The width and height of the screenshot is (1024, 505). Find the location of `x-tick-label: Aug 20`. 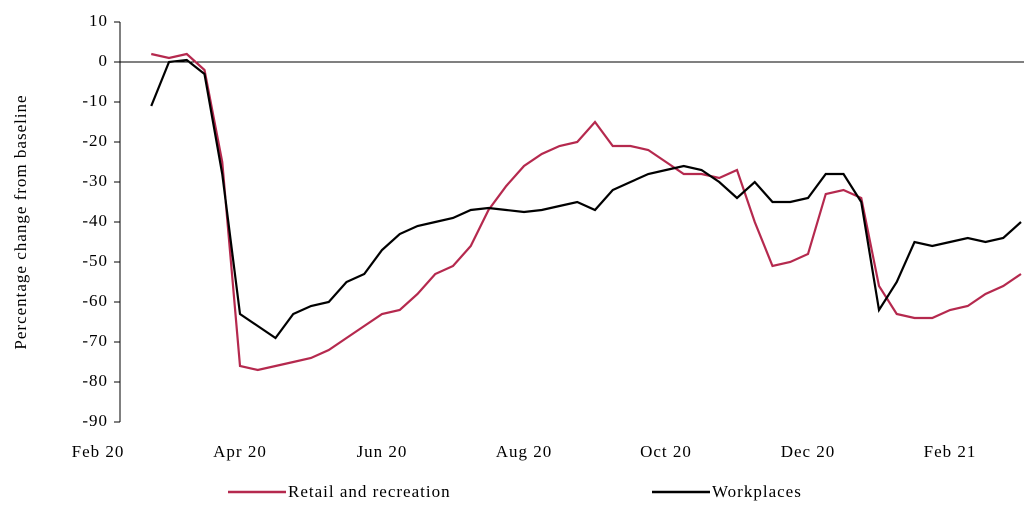

x-tick-label: Aug 20 is located at coordinates (524, 451).